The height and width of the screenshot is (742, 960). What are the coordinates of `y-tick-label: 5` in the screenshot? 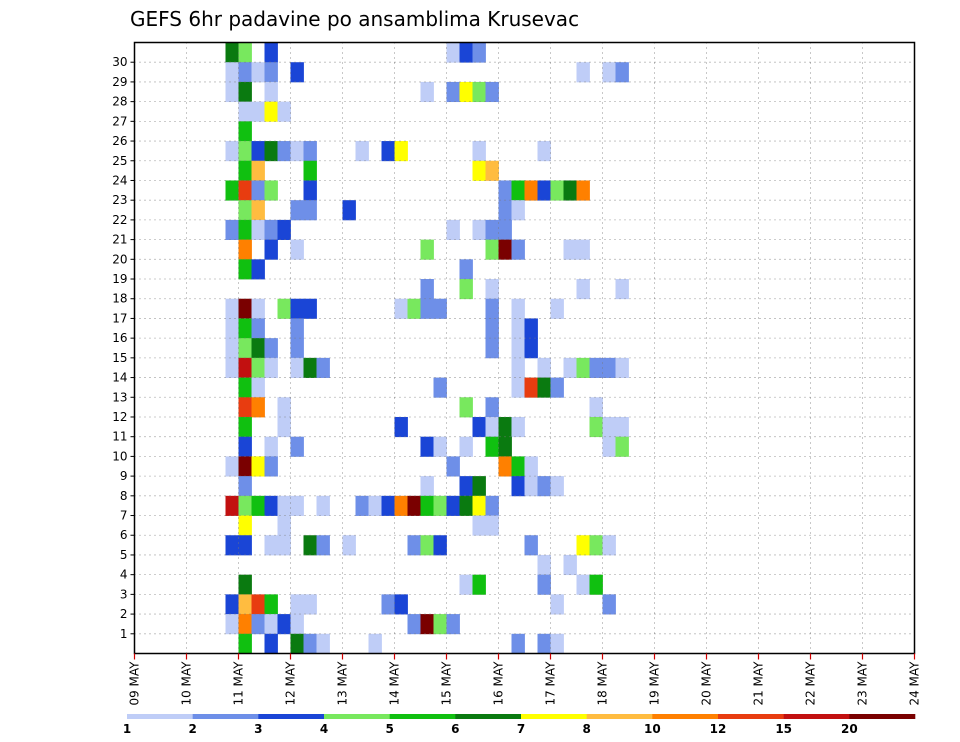 It's located at (124, 555).